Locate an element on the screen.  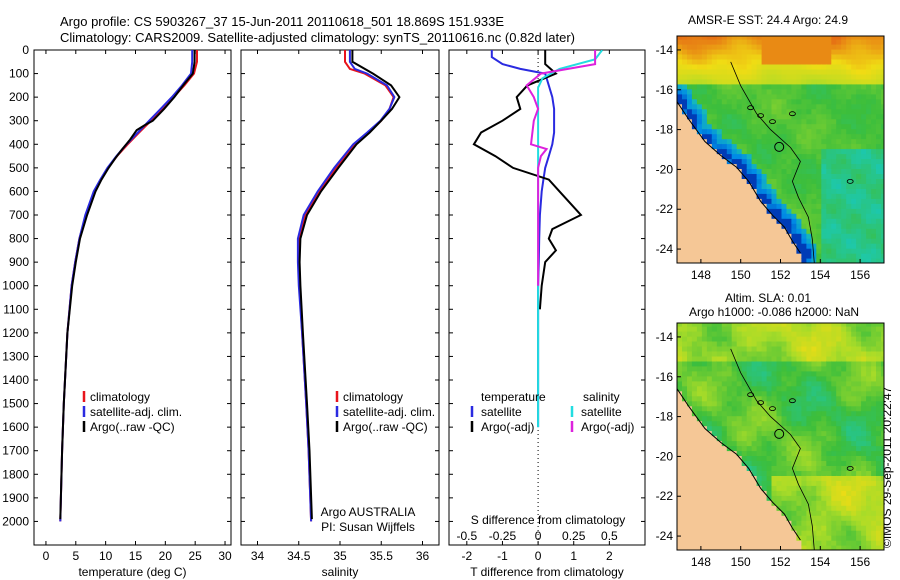
reef-outline is located at coordinates (792, 114).